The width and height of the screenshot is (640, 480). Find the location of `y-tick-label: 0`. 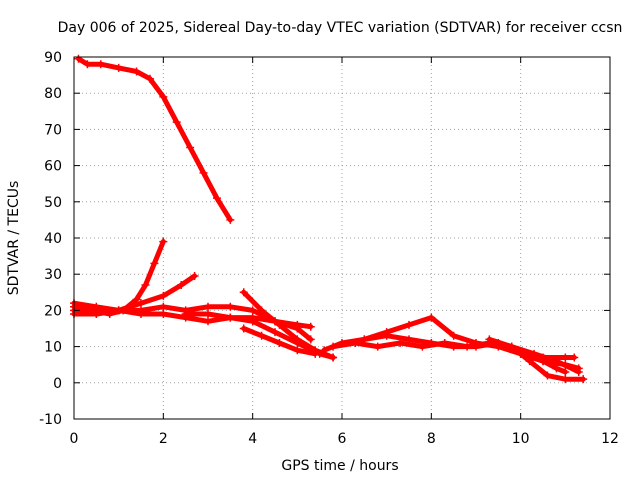

y-tick-label: 0 is located at coordinates (57, 384).